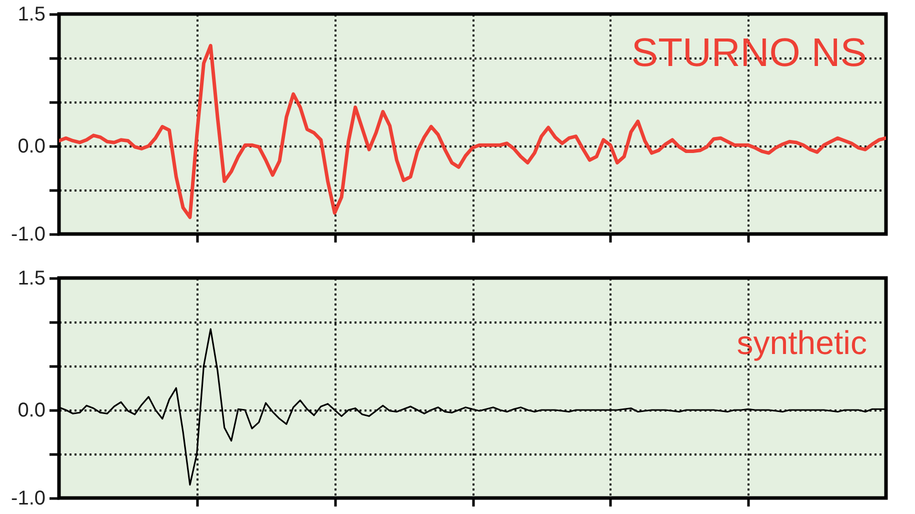  What do you see at coordinates (801, 342) in the screenshot?
I see `annotation: synthetic` at bounding box center [801, 342].